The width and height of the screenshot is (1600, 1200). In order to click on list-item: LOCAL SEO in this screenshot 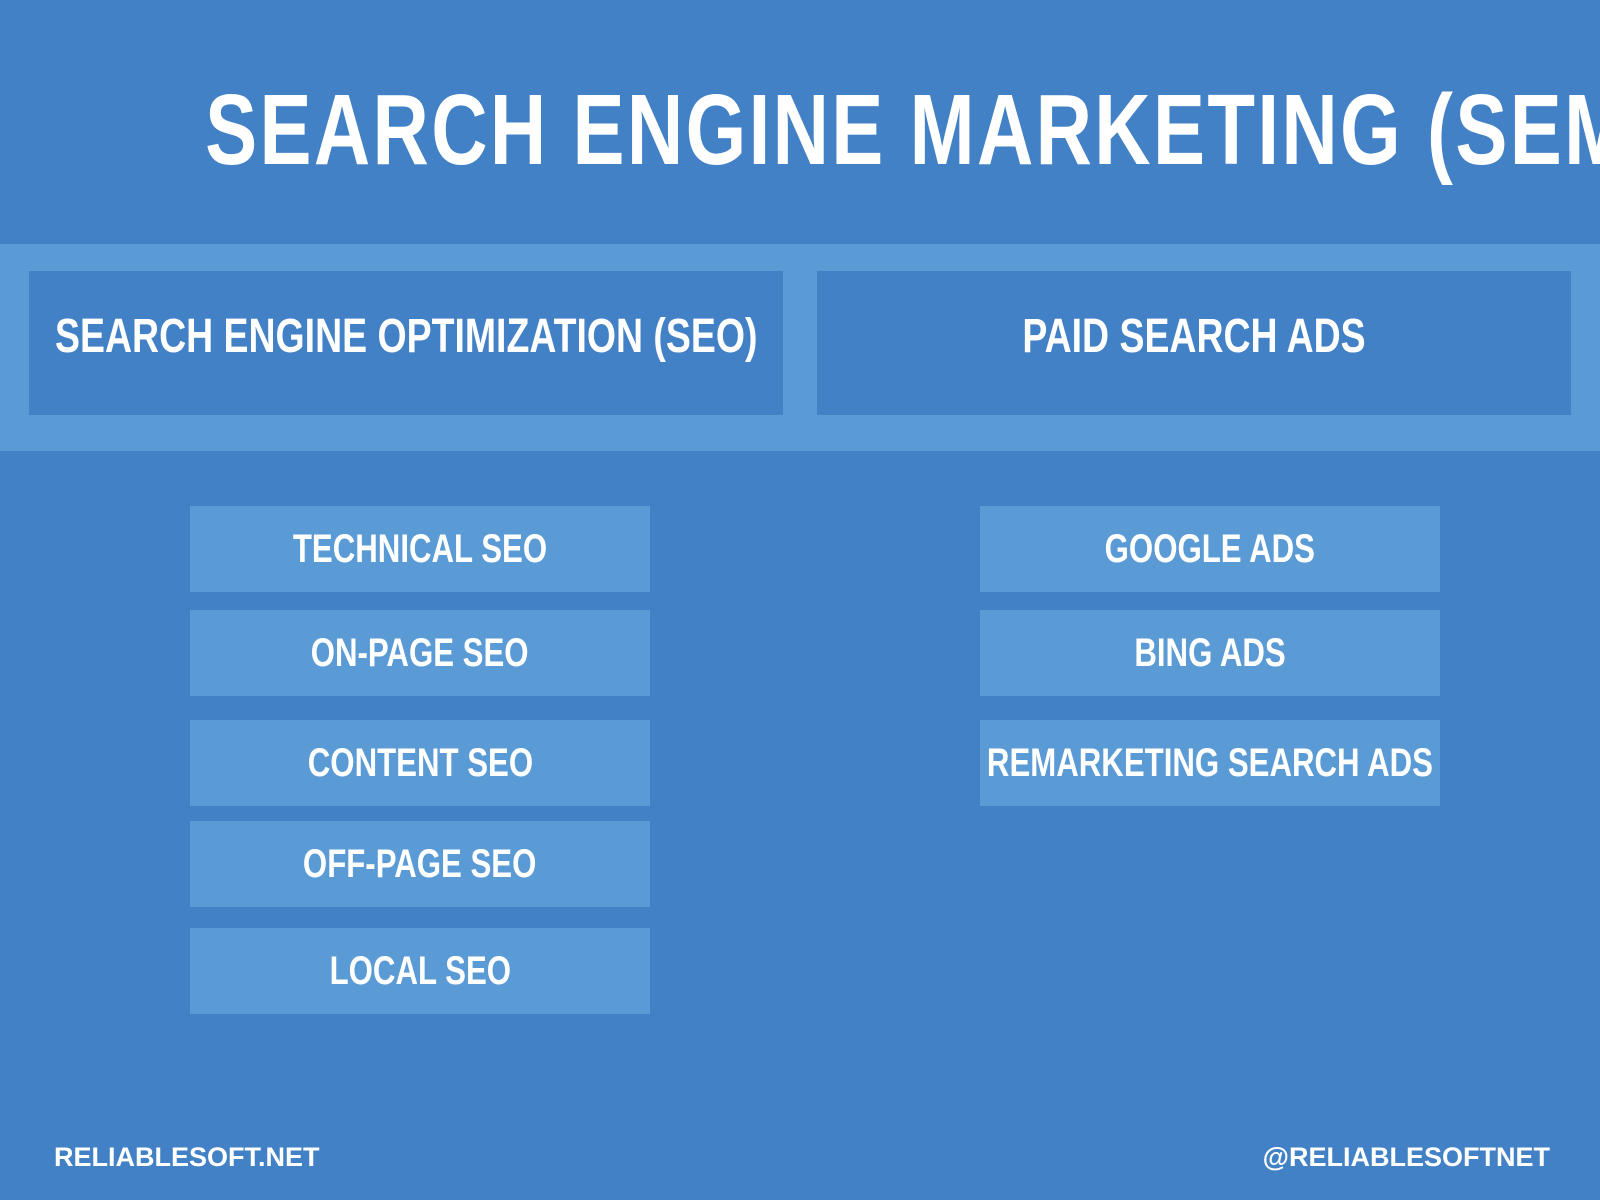, I will do `click(420, 971)`.